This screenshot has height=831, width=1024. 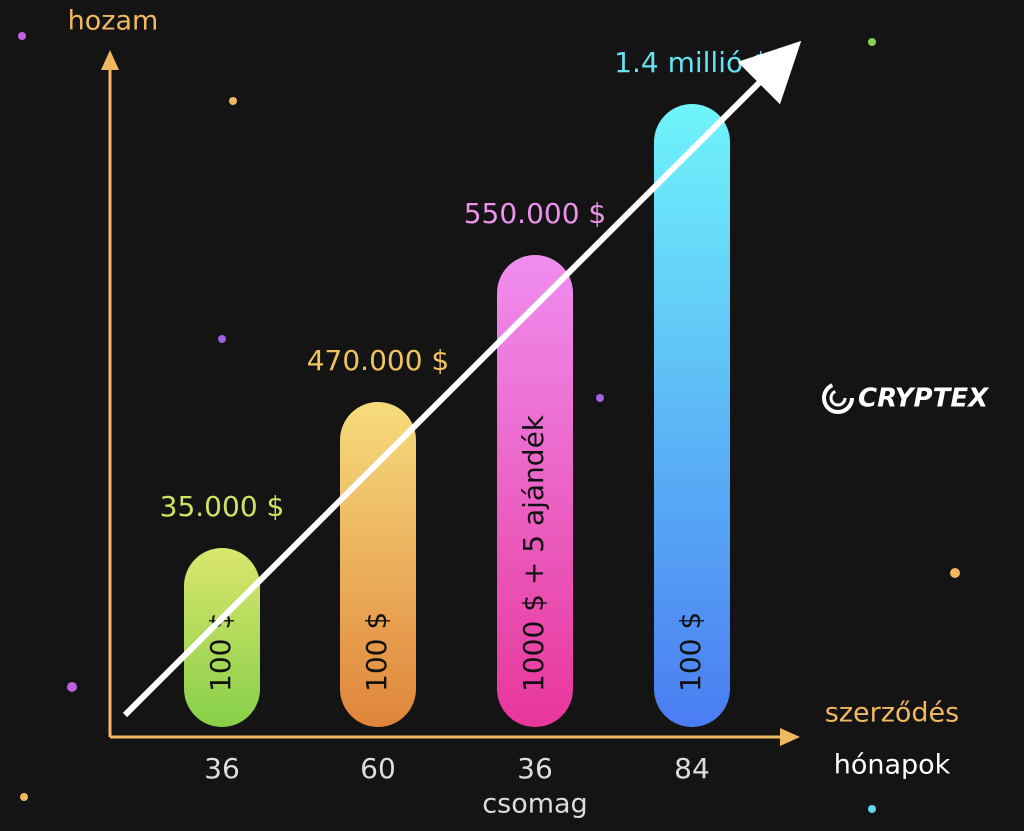 What do you see at coordinates (533, 553) in the screenshot?
I see `bar-inner-text: 1000 $ + 5 ajándék` at bounding box center [533, 553].